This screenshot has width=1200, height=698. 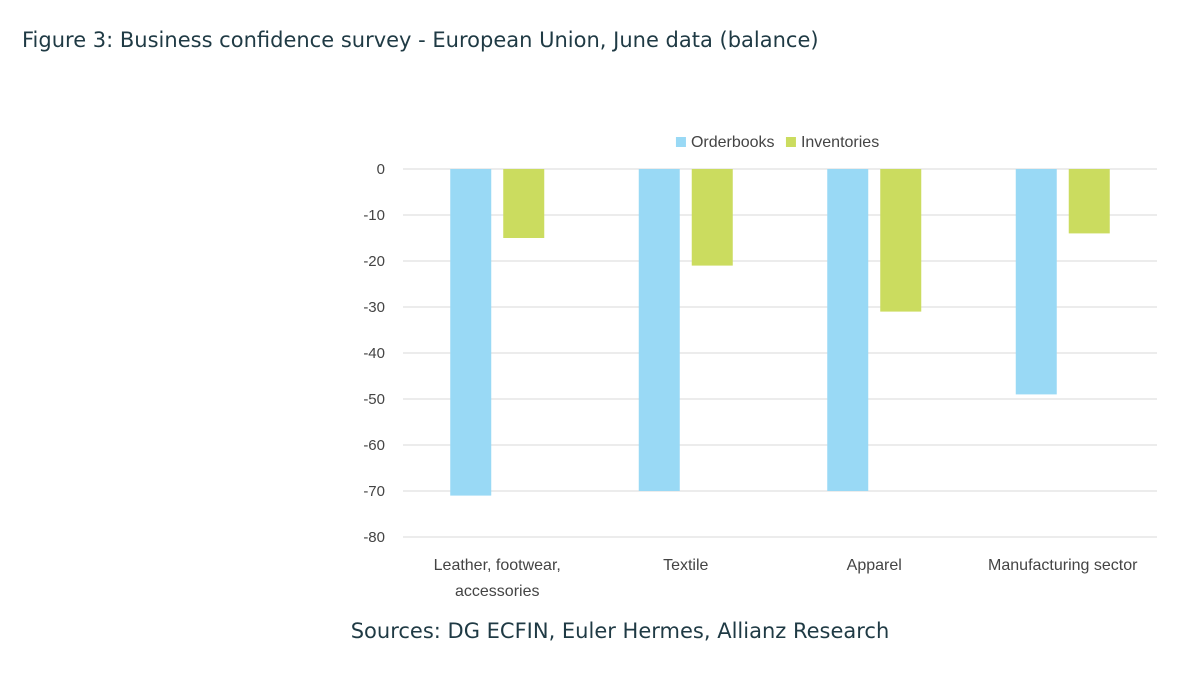 What do you see at coordinates (680, 142) in the screenshot?
I see `legend-swatch-orderbooks` at bounding box center [680, 142].